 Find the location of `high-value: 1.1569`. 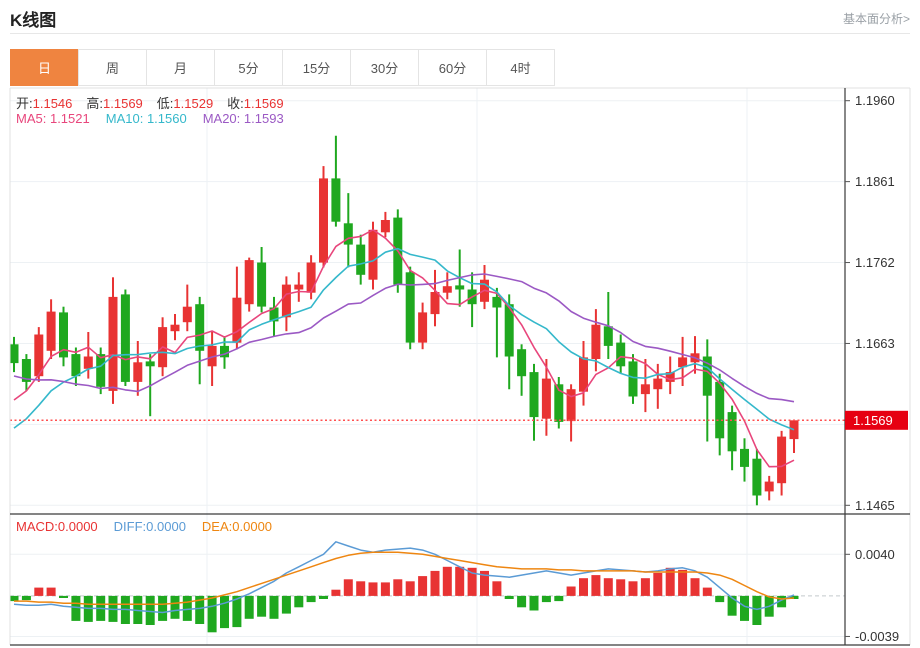

high-value: 1.1569 is located at coordinates (123, 103).